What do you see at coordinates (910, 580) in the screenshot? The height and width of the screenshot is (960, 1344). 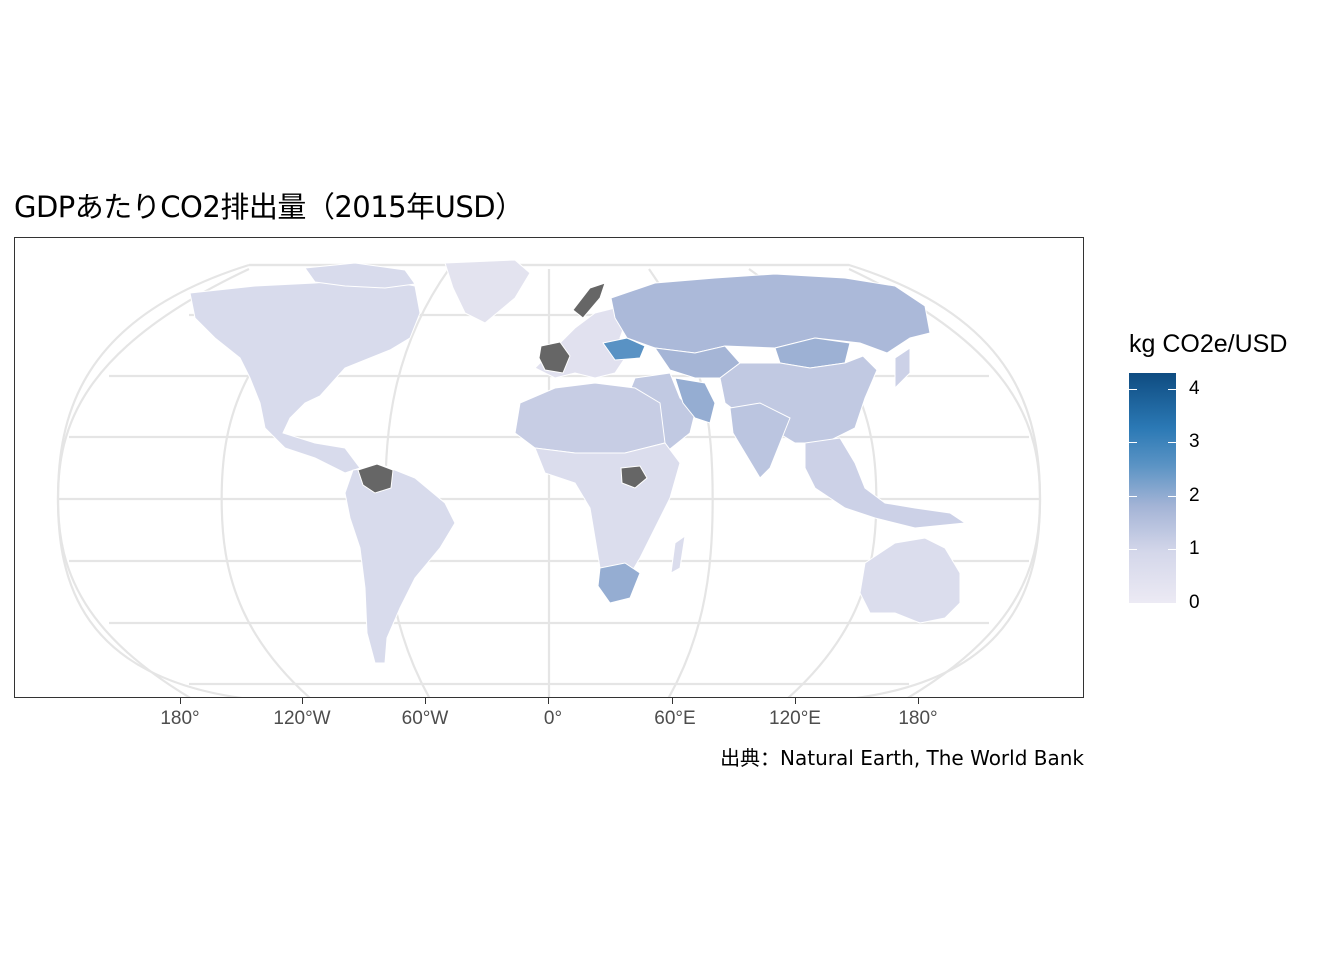 I see `country-australia` at bounding box center [910, 580].